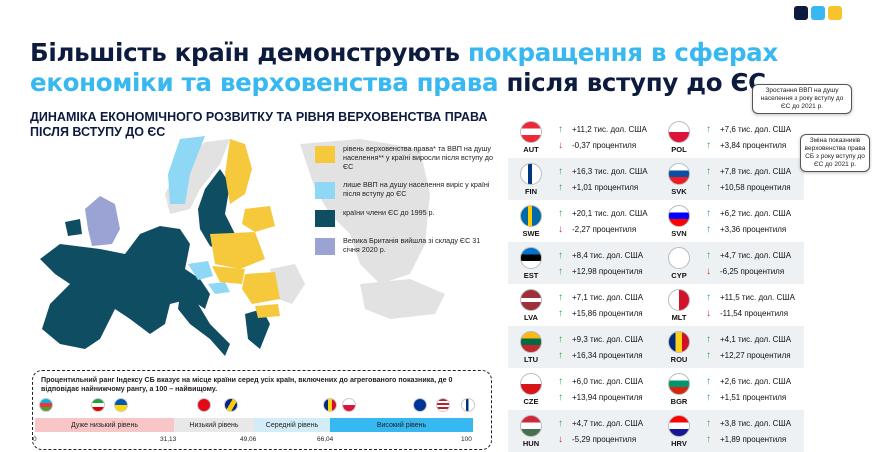 The height and width of the screenshot is (452, 872). I want to click on gdp-change: ↑ +2,6 тис. дол. США, so click(748, 381).